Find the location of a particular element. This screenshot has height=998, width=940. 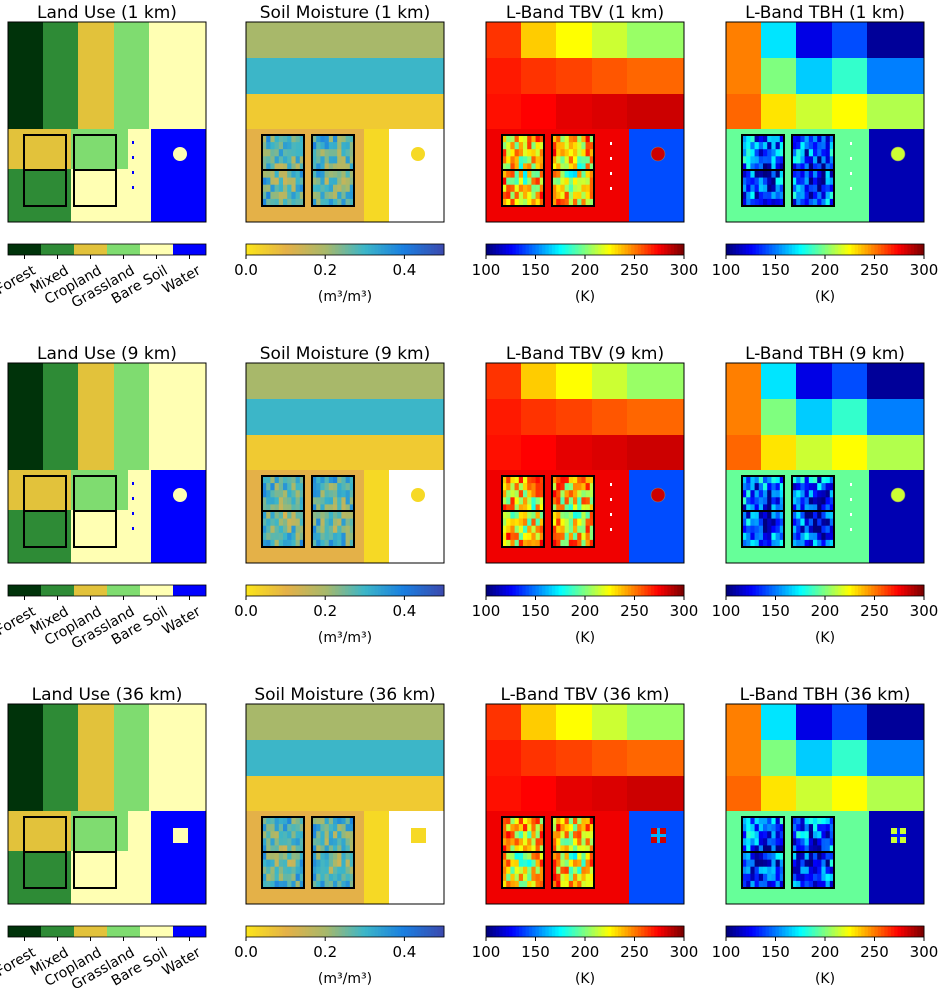

colorbar-frame is located at coordinates (107, 590).